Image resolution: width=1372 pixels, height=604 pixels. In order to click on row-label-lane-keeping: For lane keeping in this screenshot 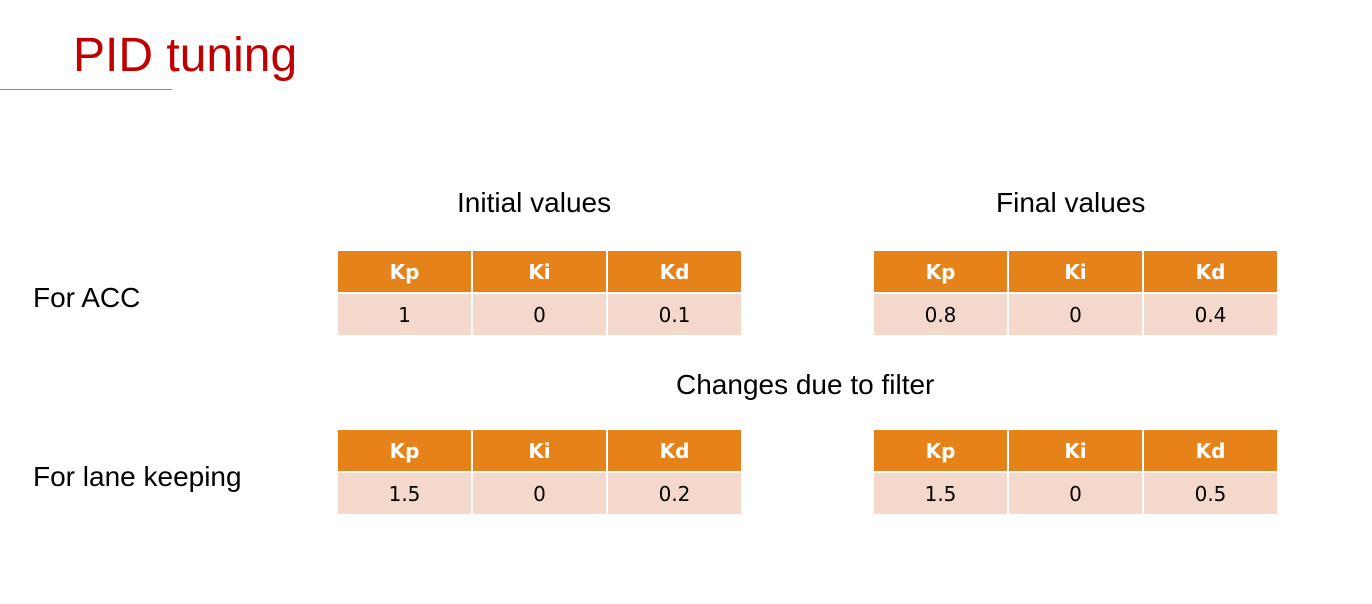, I will do `click(137, 476)`.